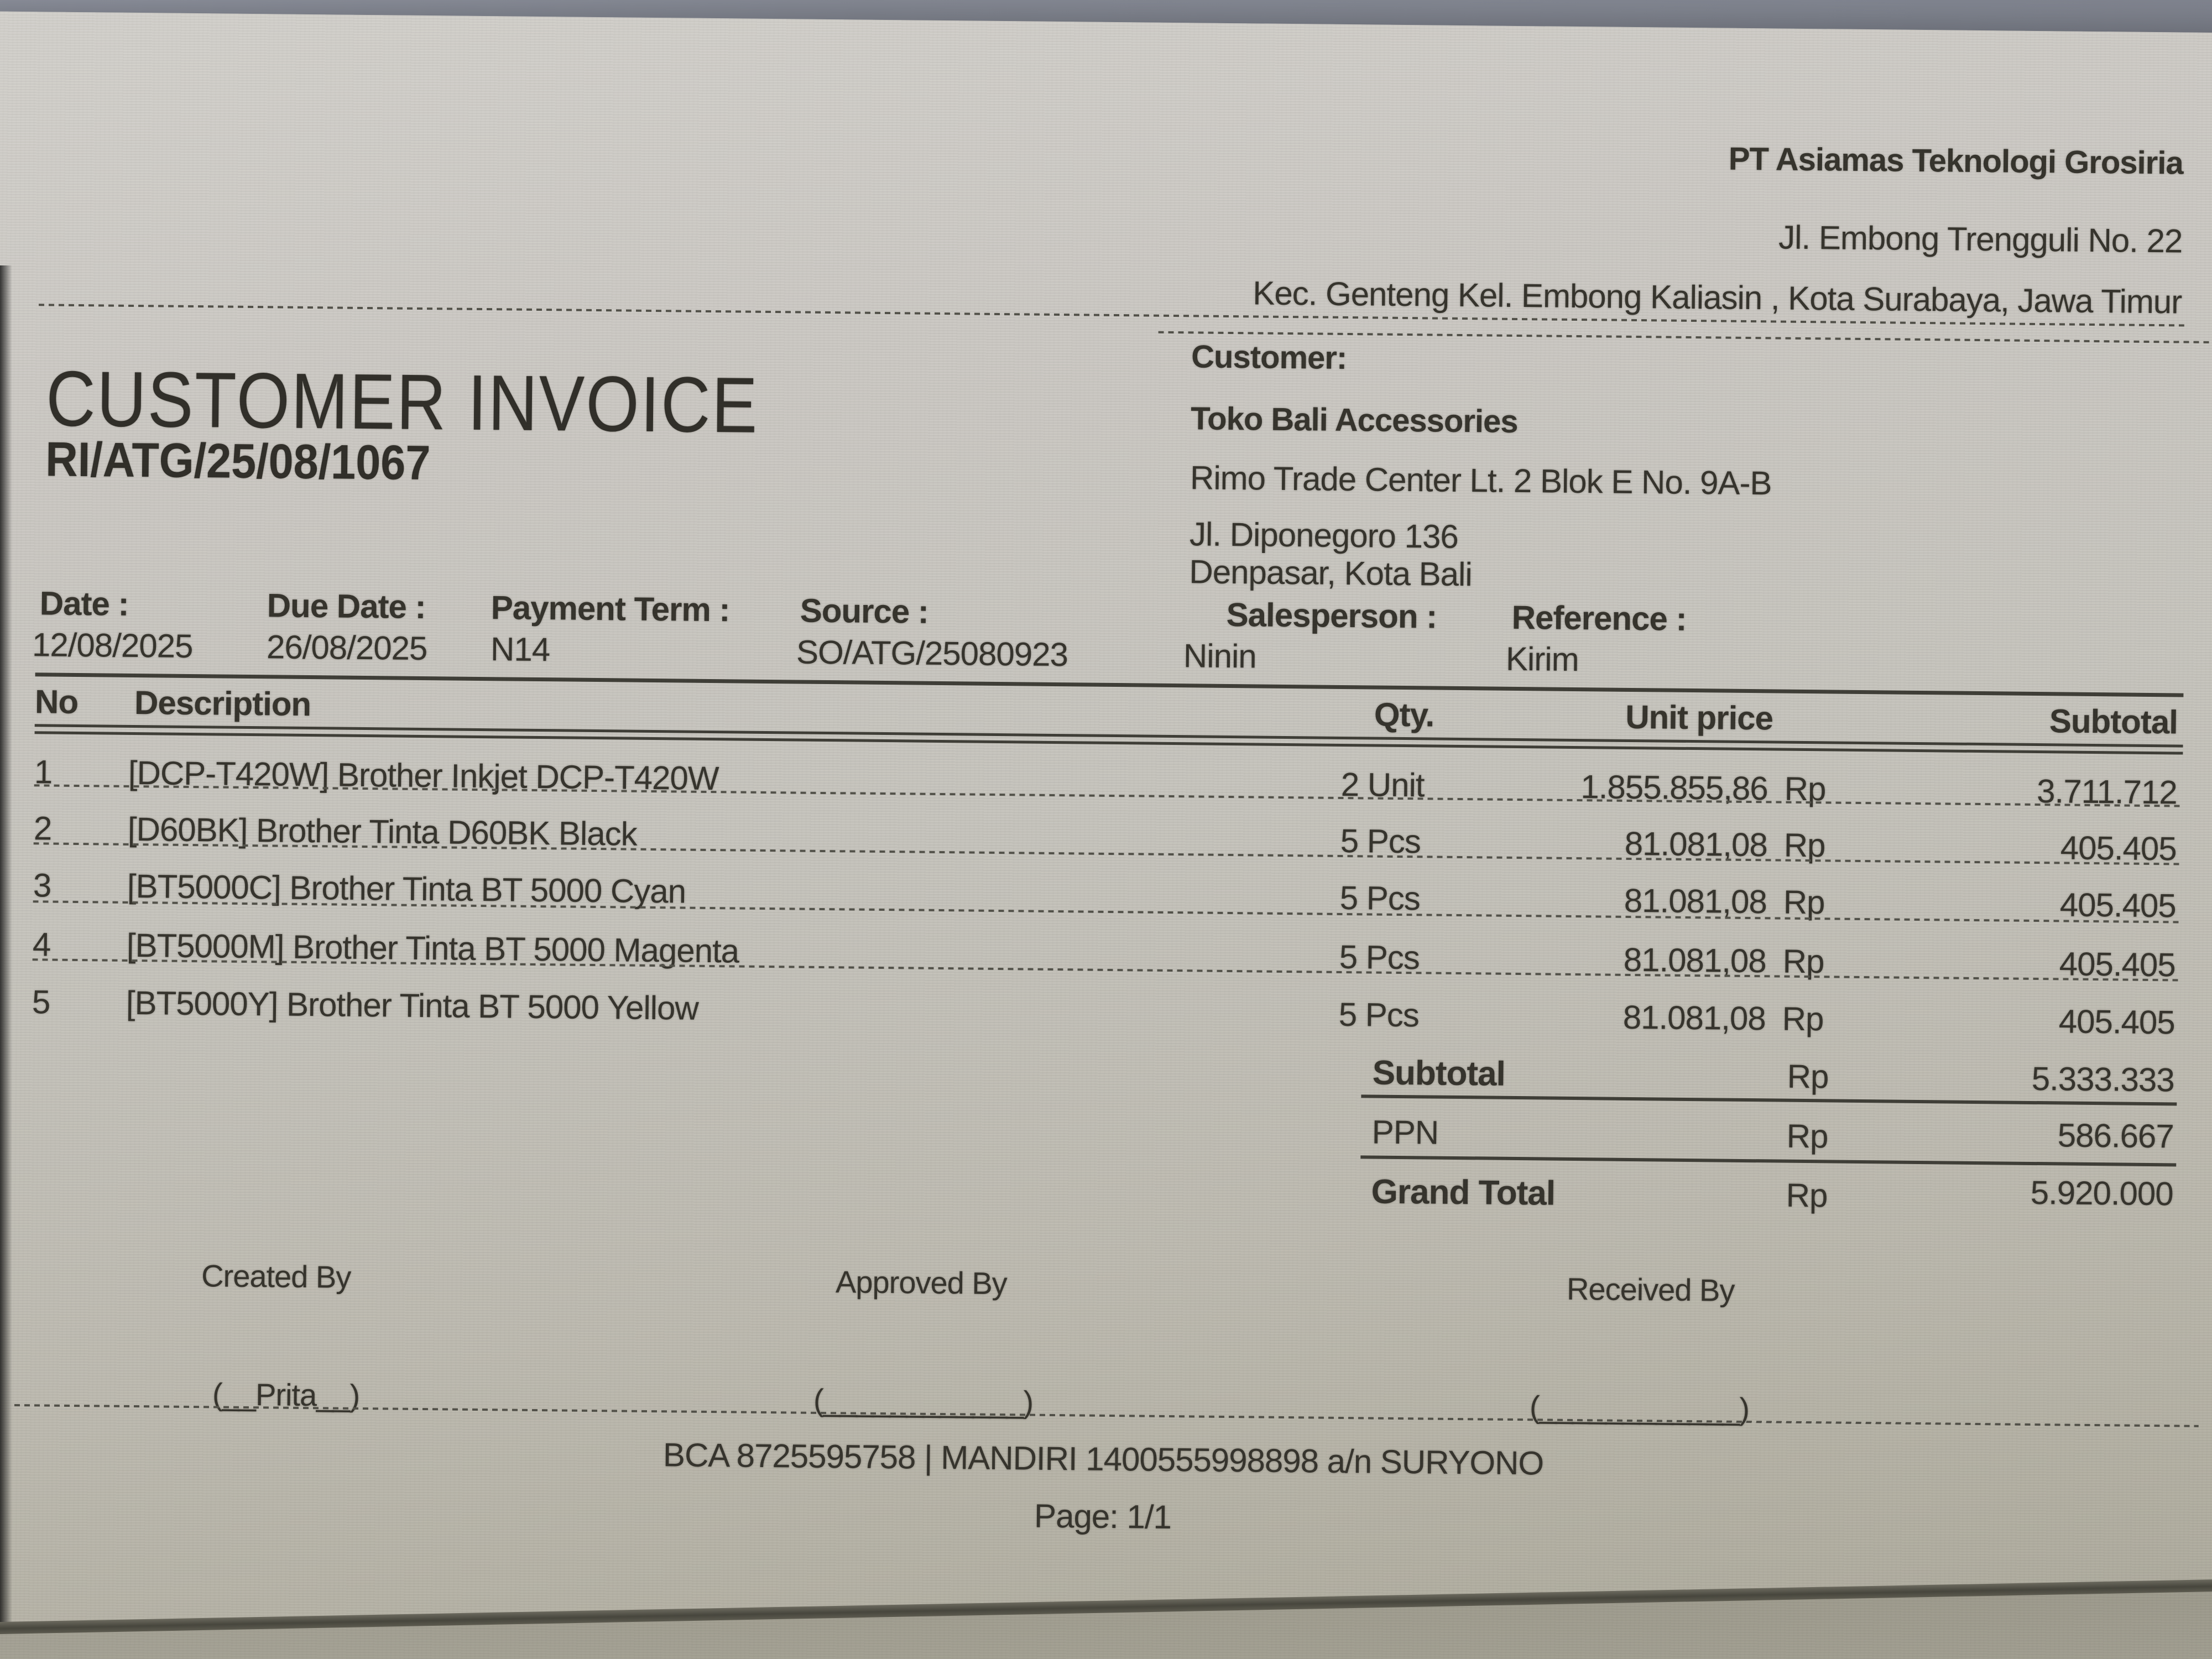 Image resolution: width=2212 pixels, height=1659 pixels. I want to click on totals-grand-total-value: 5.920.000, so click(2102, 1193).